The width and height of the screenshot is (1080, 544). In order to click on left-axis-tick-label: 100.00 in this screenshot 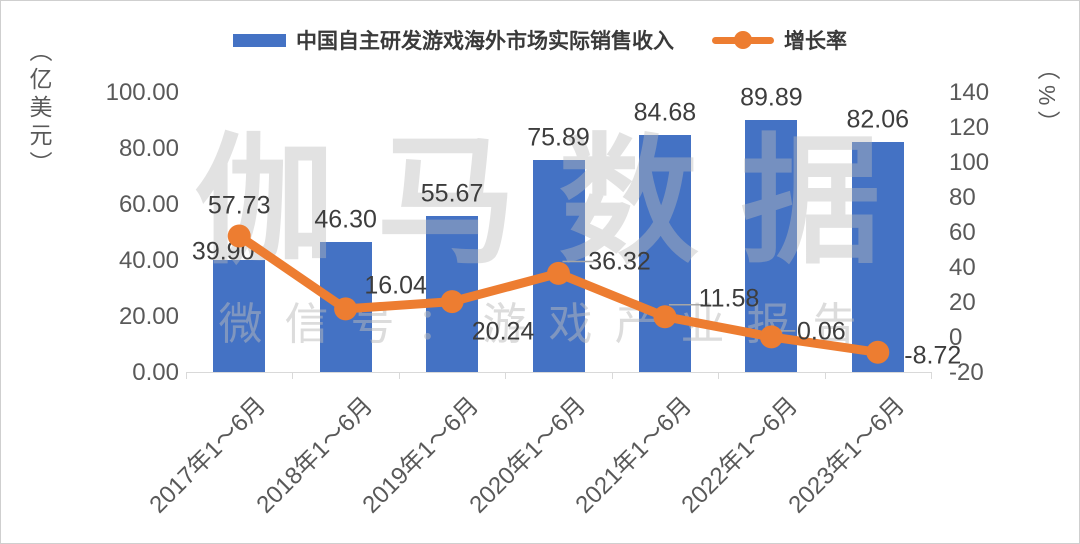, I will do `click(142, 92)`.